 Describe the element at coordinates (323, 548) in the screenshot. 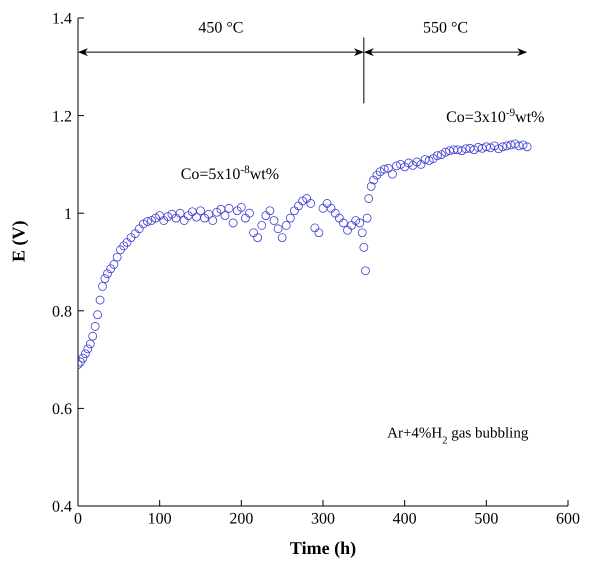

I see `x-axis-title: Time (h)` at that location.